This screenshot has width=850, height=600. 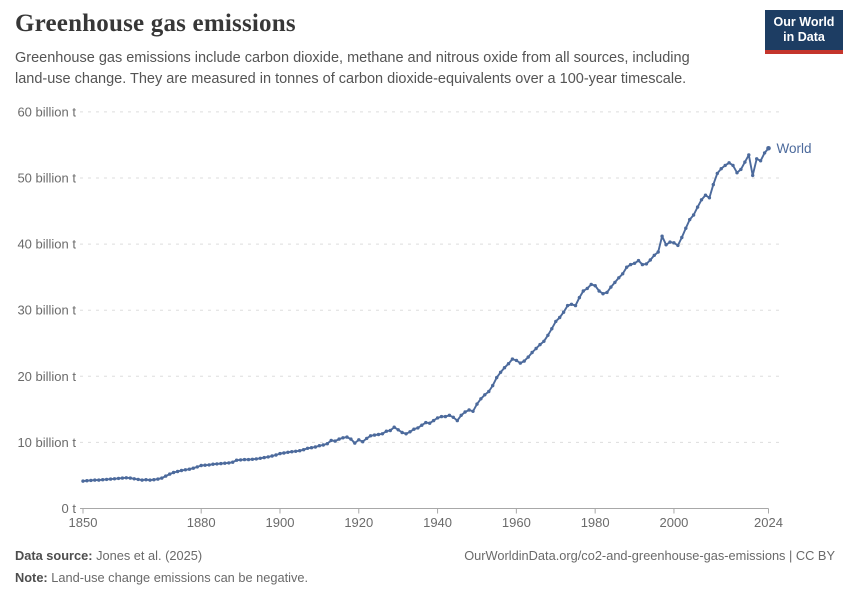 What do you see at coordinates (768, 522) in the screenshot?
I see `x-tick-label: 2024` at bounding box center [768, 522].